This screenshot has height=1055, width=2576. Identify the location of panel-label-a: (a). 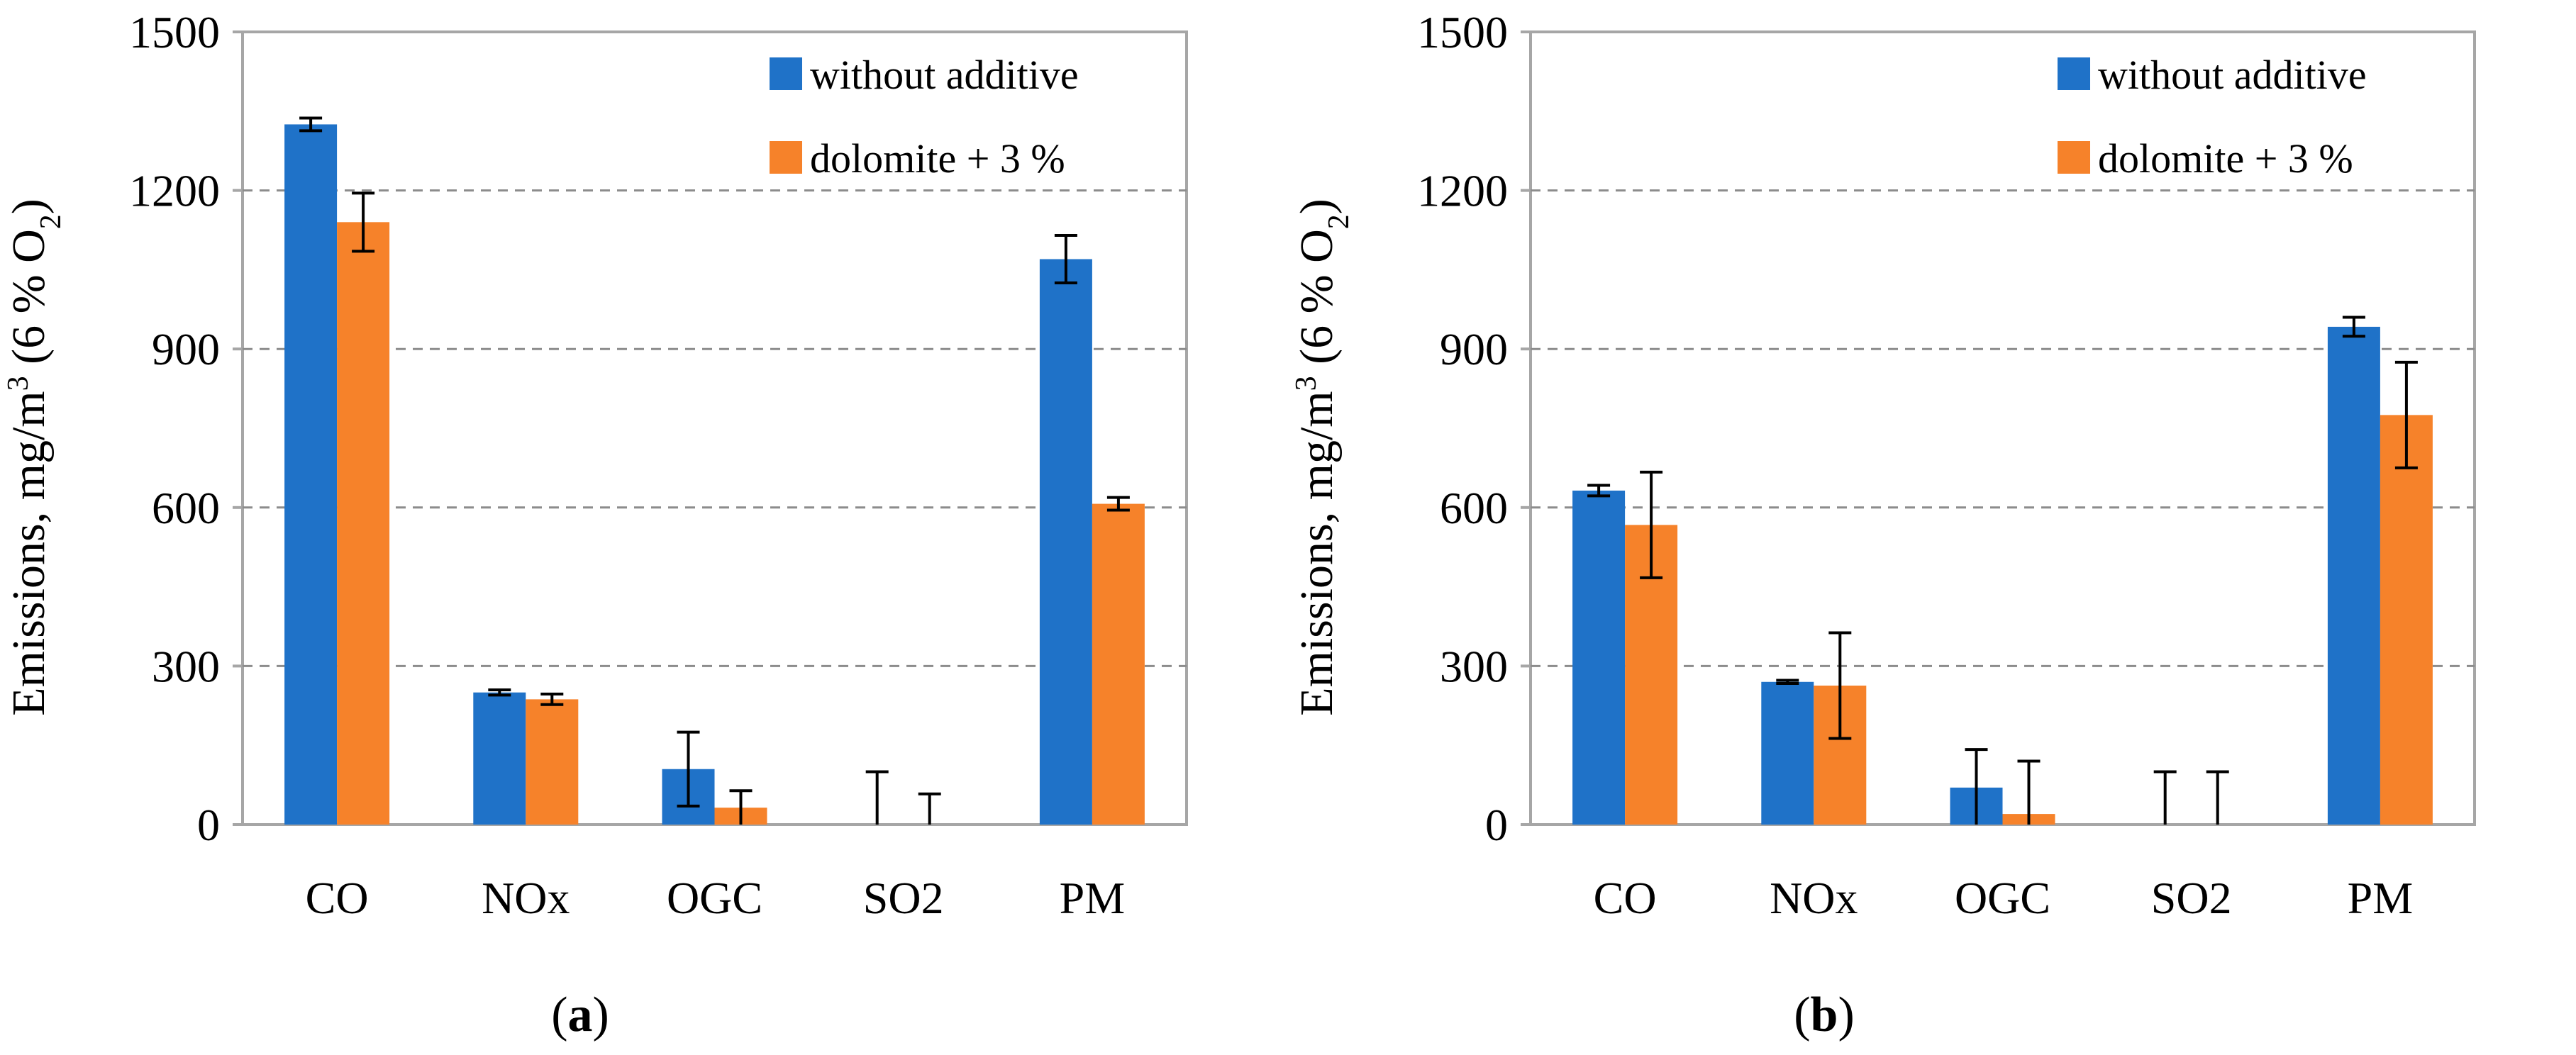
(580, 1015).